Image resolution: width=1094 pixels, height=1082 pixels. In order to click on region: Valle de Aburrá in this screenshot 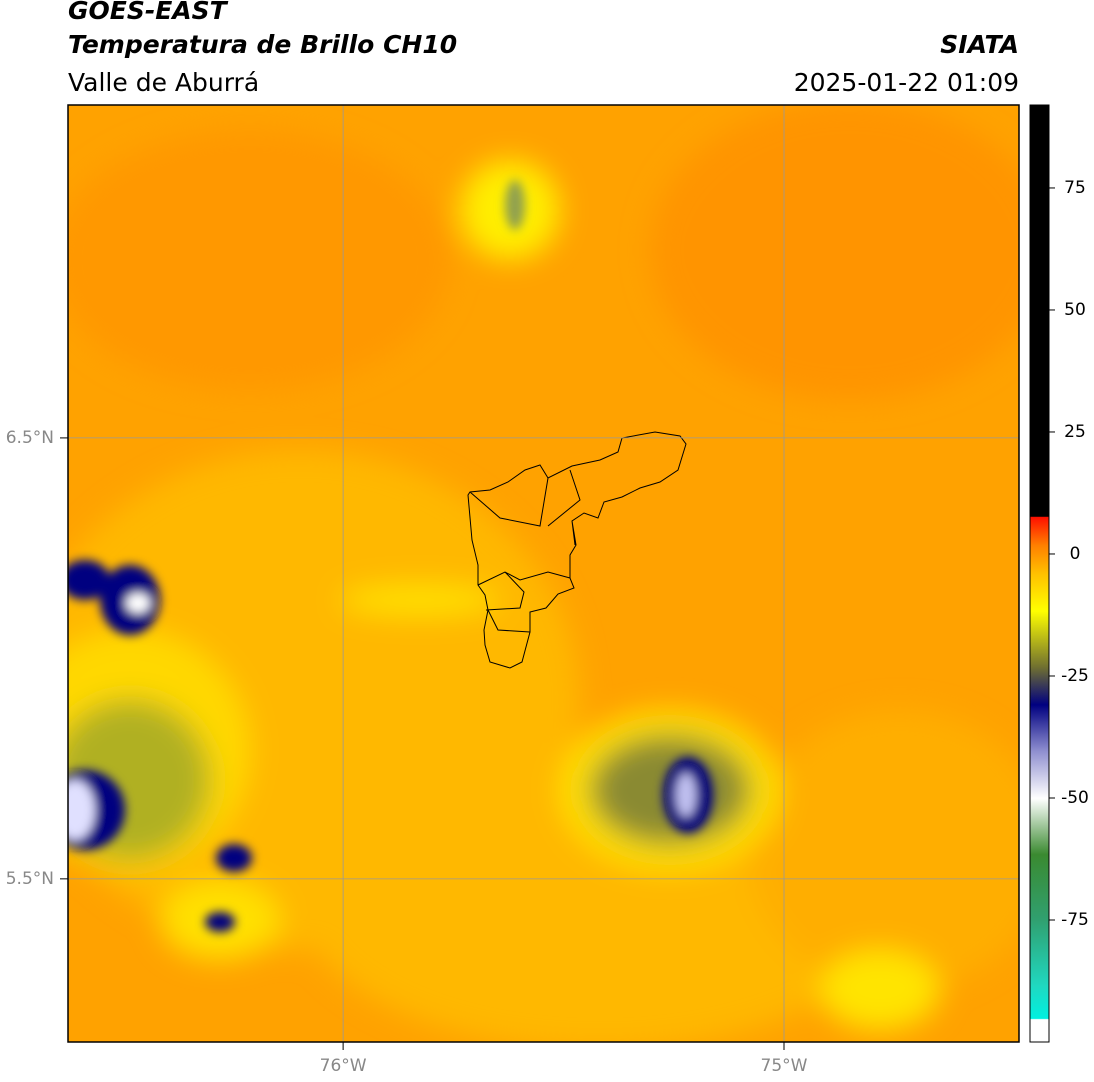, I will do `click(163, 82)`.